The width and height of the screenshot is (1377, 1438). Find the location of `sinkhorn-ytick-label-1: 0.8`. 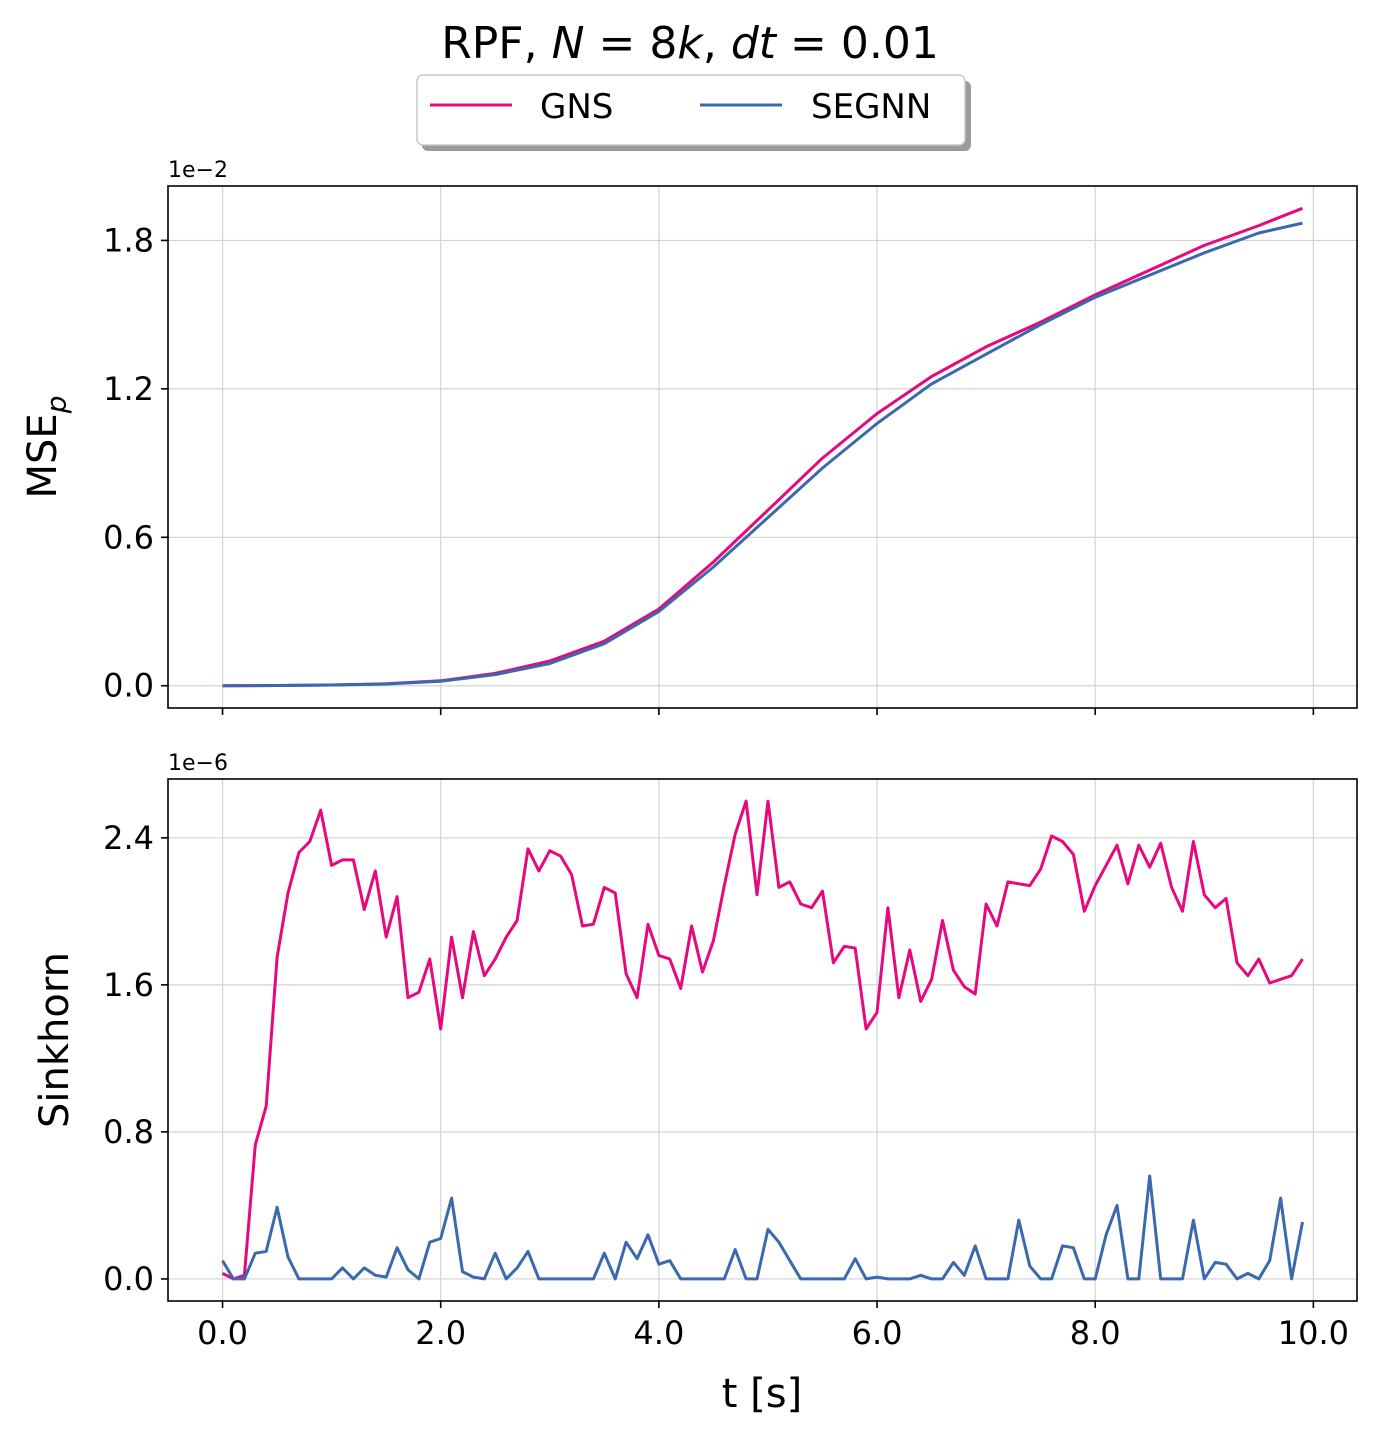

sinkhorn-ytick-label-1: 0.8 is located at coordinates (128, 1132).